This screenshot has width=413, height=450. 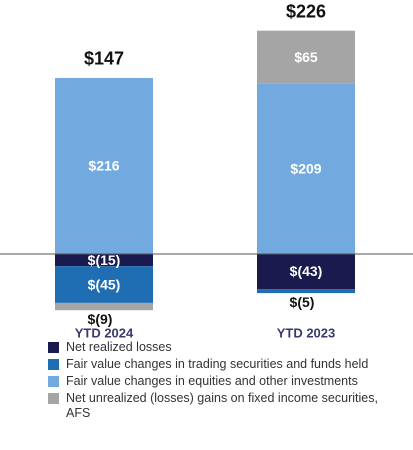 I want to click on value-label: $65, so click(x=306, y=57).